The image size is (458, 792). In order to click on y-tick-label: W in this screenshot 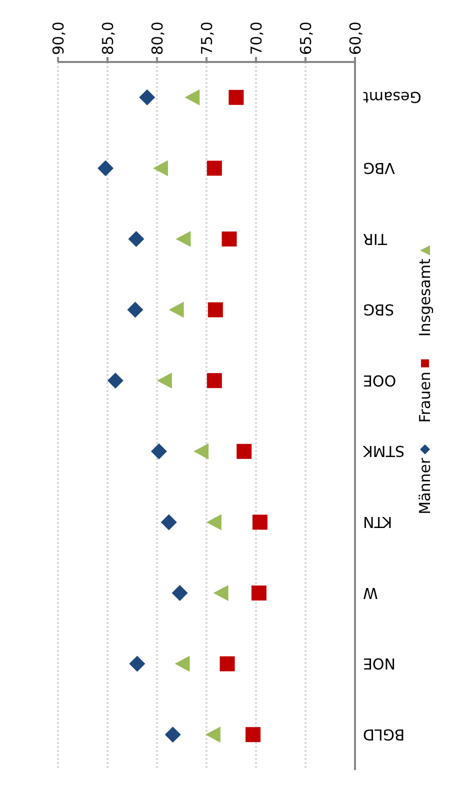, I will do `click(370, 593)`.